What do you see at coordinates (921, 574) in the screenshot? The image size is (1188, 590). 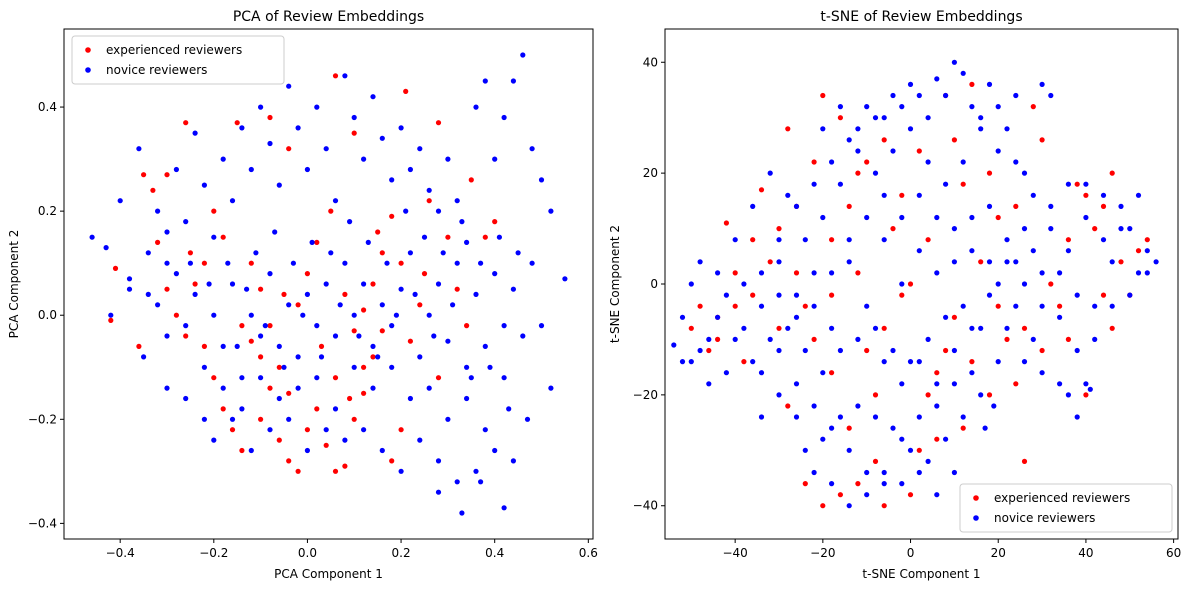 I see `tsne-xlabel: t-SNE Component 1` at bounding box center [921, 574].